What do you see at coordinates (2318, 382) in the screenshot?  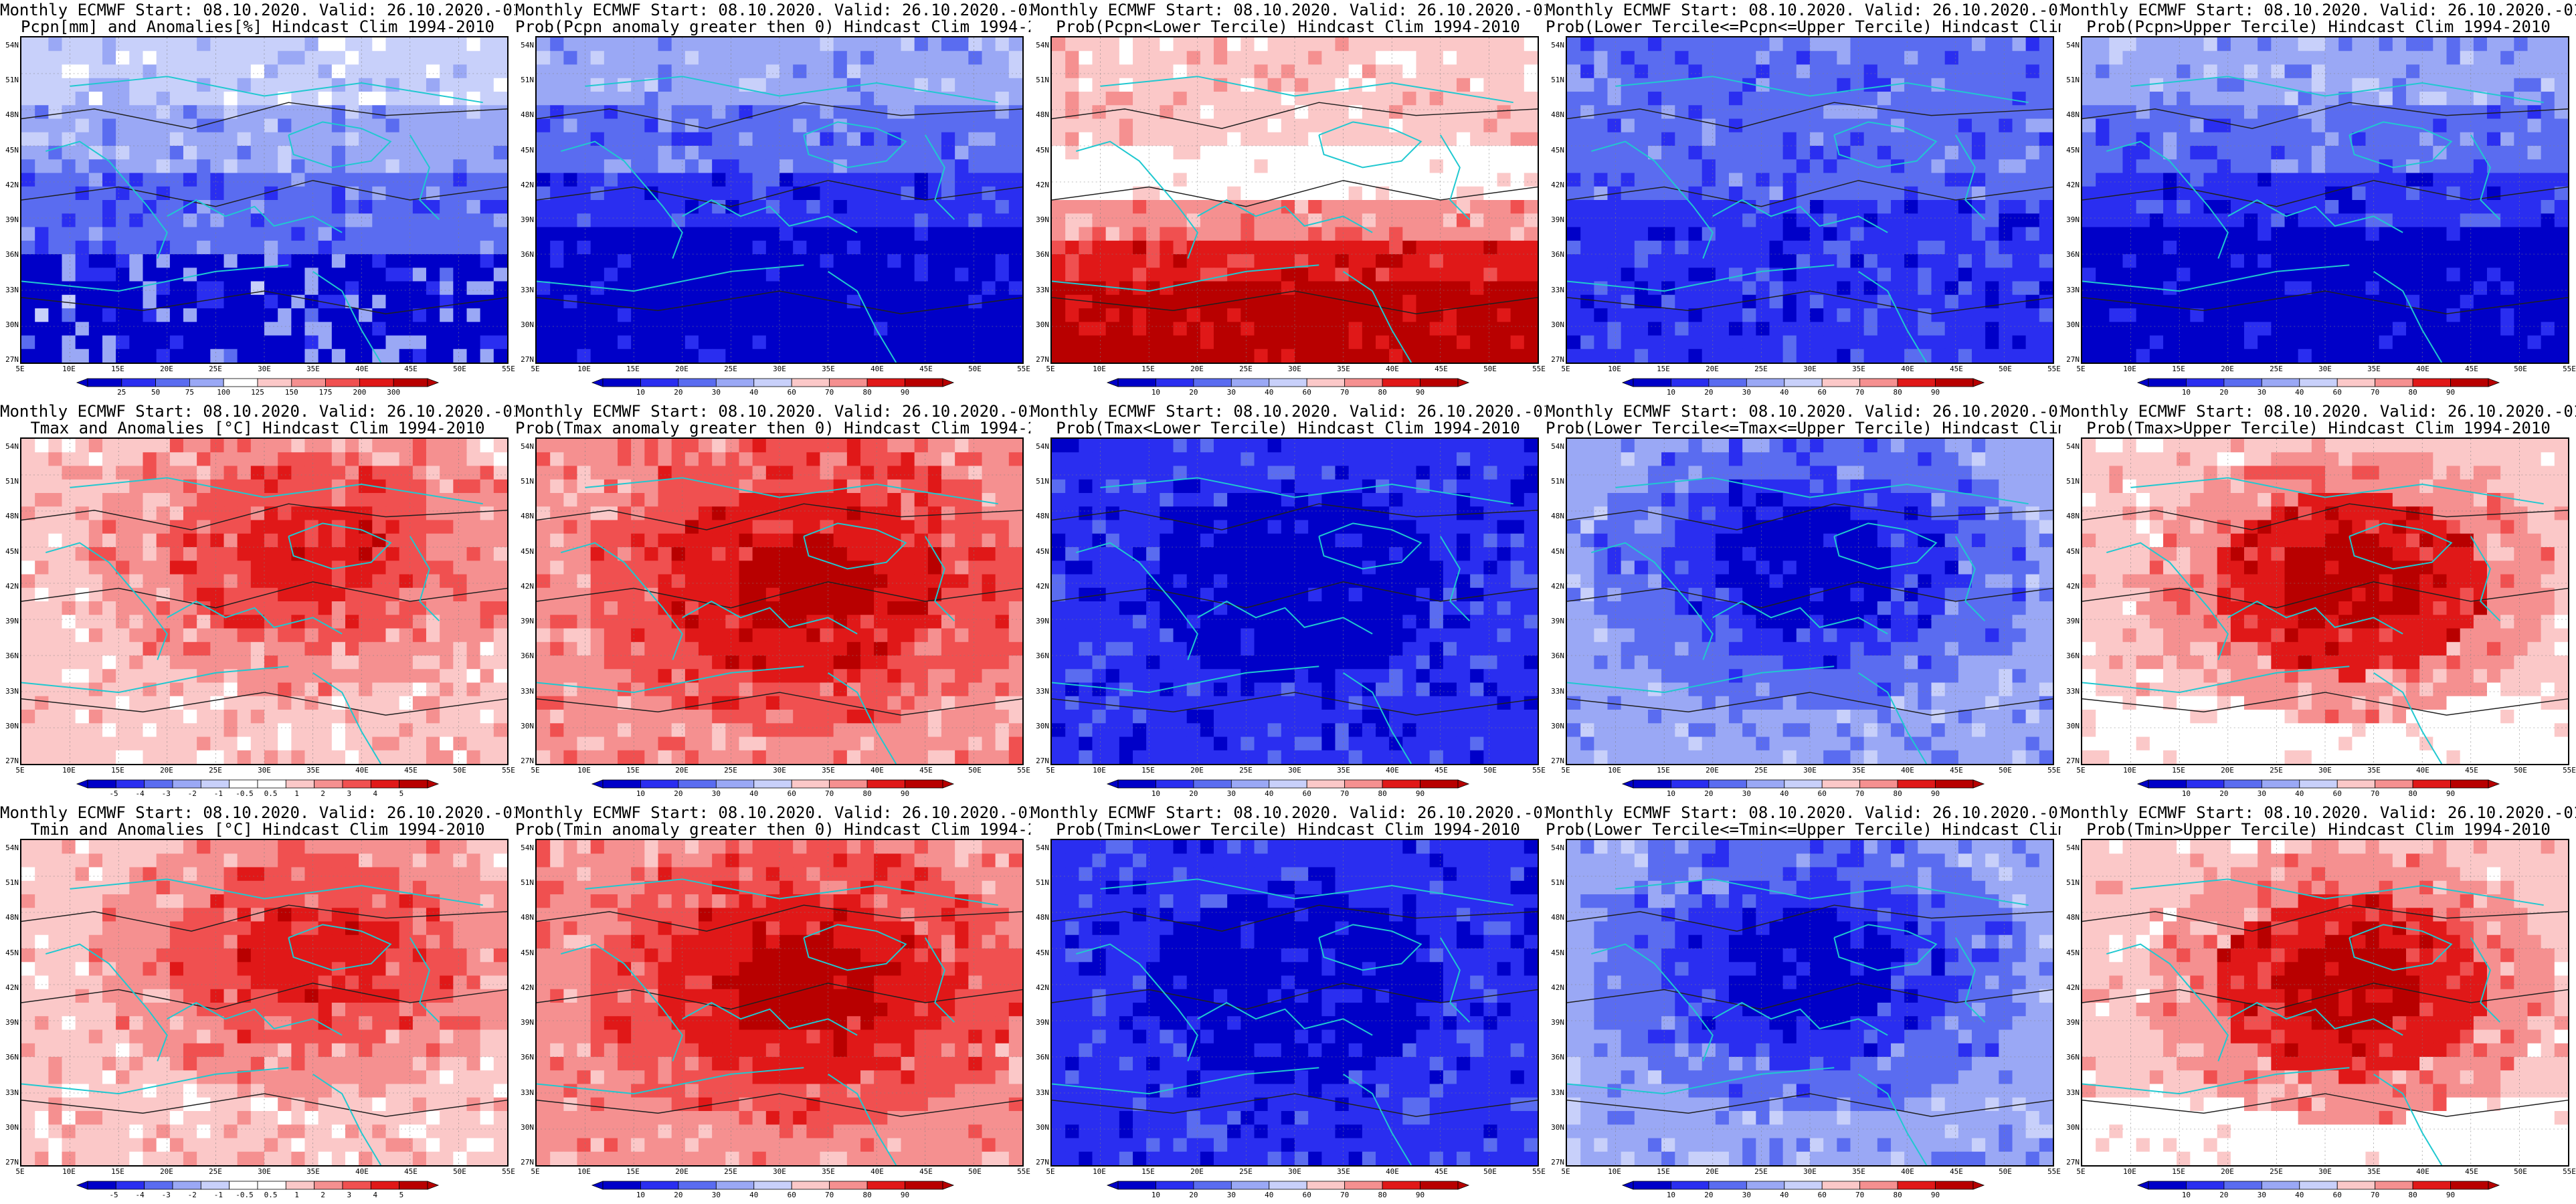 I see `colorbar-svg` at bounding box center [2318, 382].